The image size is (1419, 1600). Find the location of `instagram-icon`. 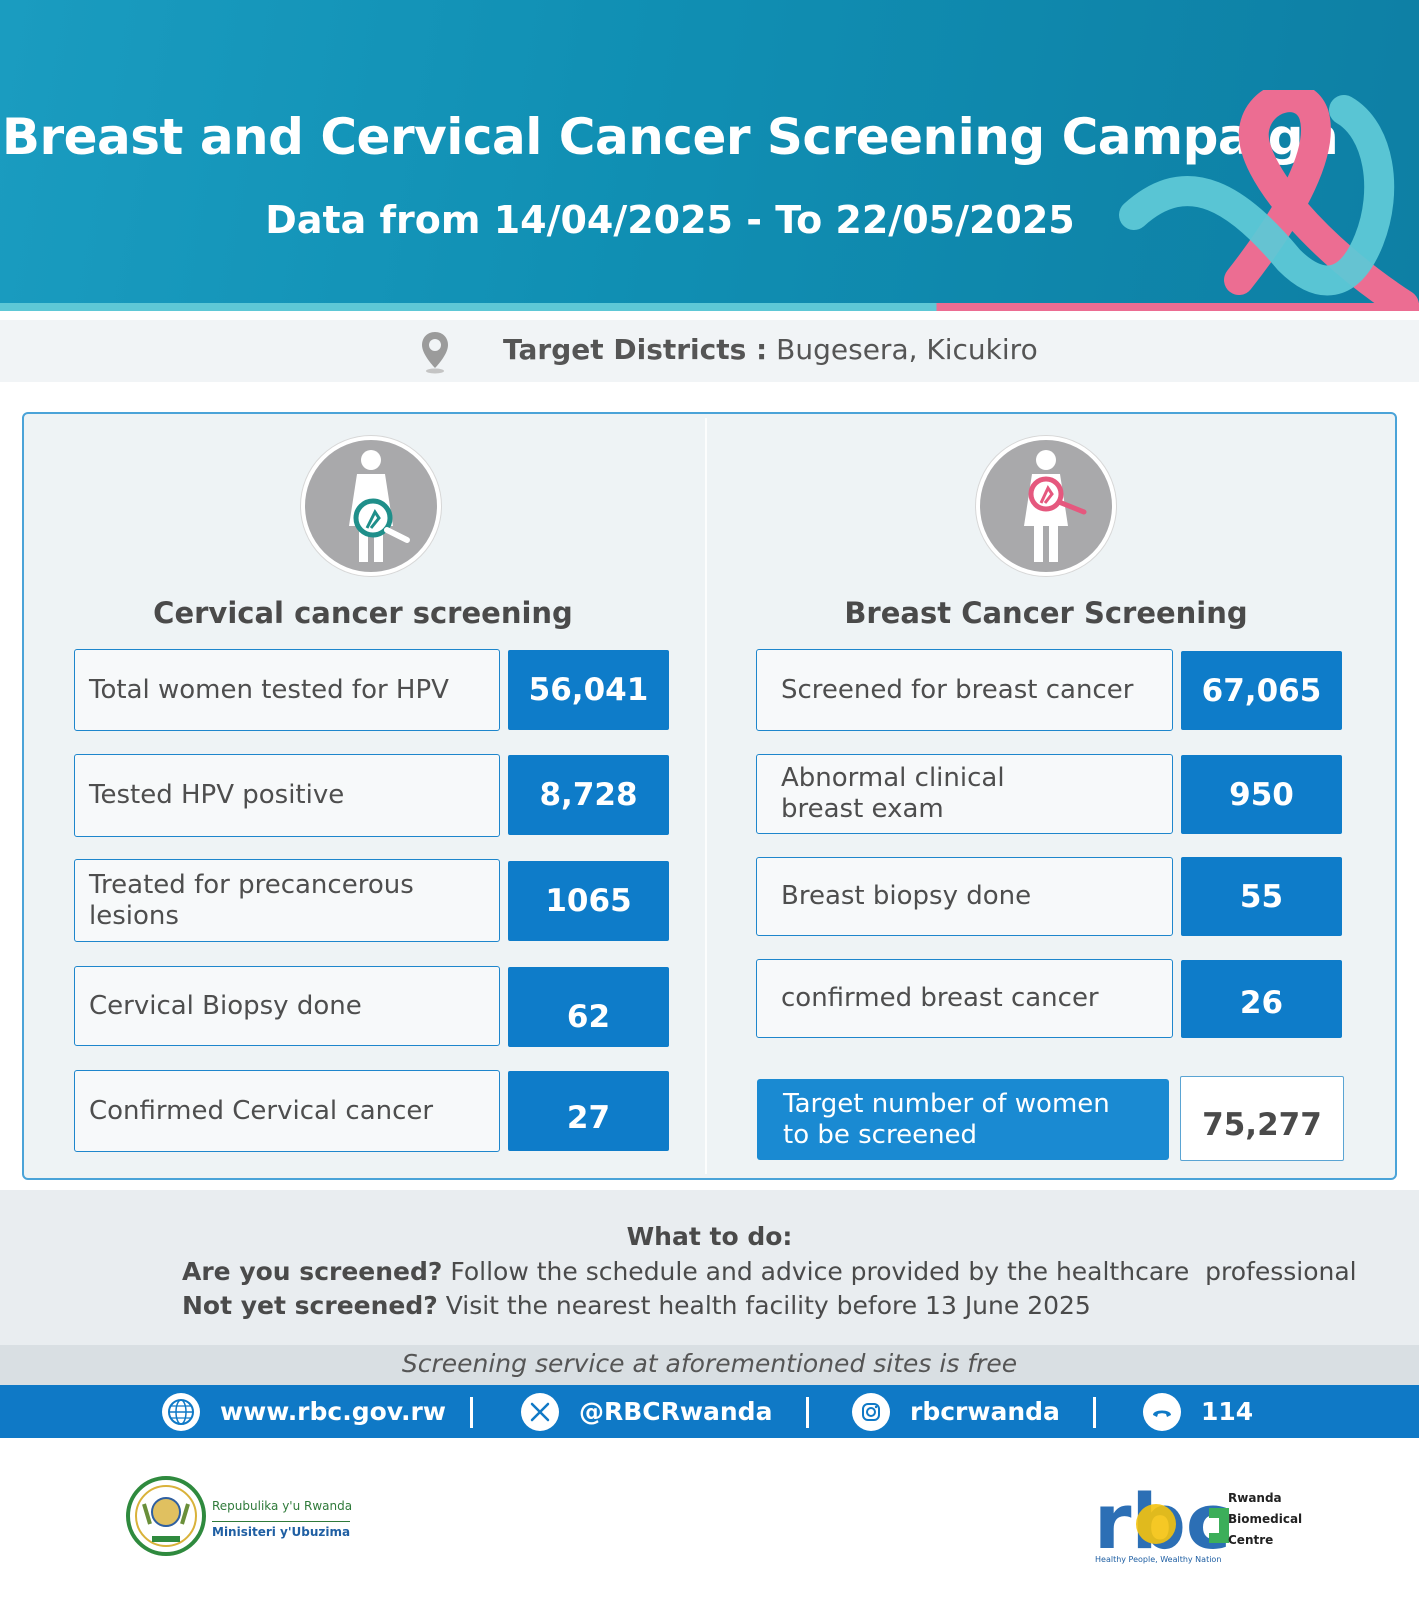

instagram-icon is located at coordinates (871, 1411).